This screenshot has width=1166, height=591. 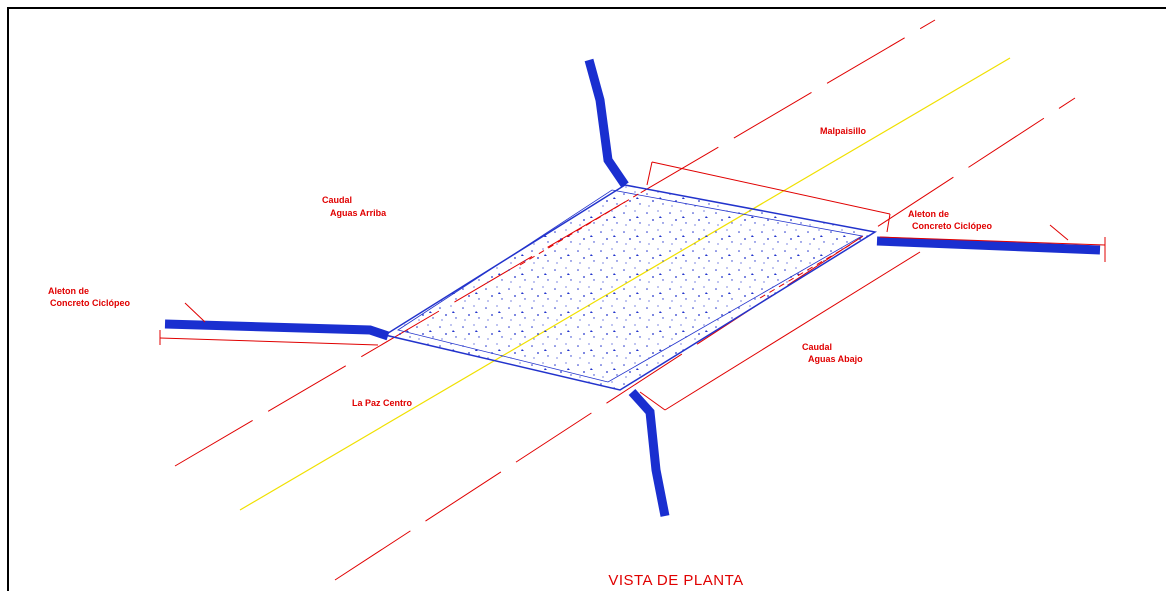 I want to click on place-label: La Paz Centro, so click(x=382, y=403).